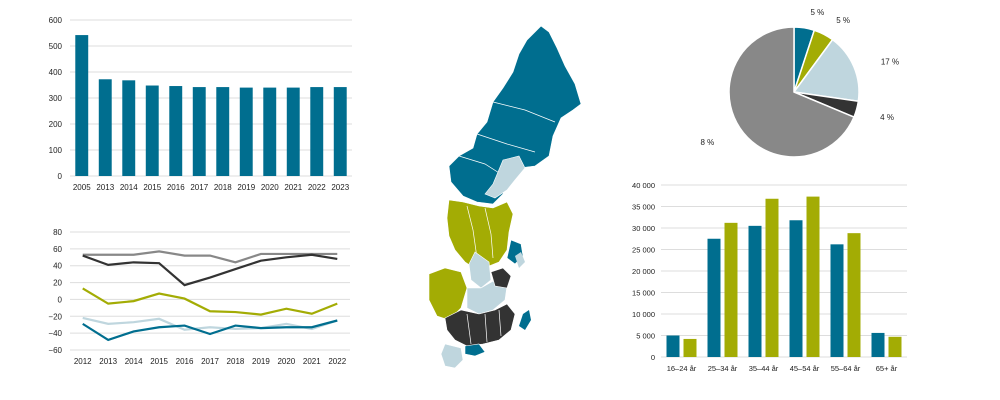 The height and width of the screenshot is (400, 1000). I want to click on x-tick-label: 16–24 år, so click(682, 368).